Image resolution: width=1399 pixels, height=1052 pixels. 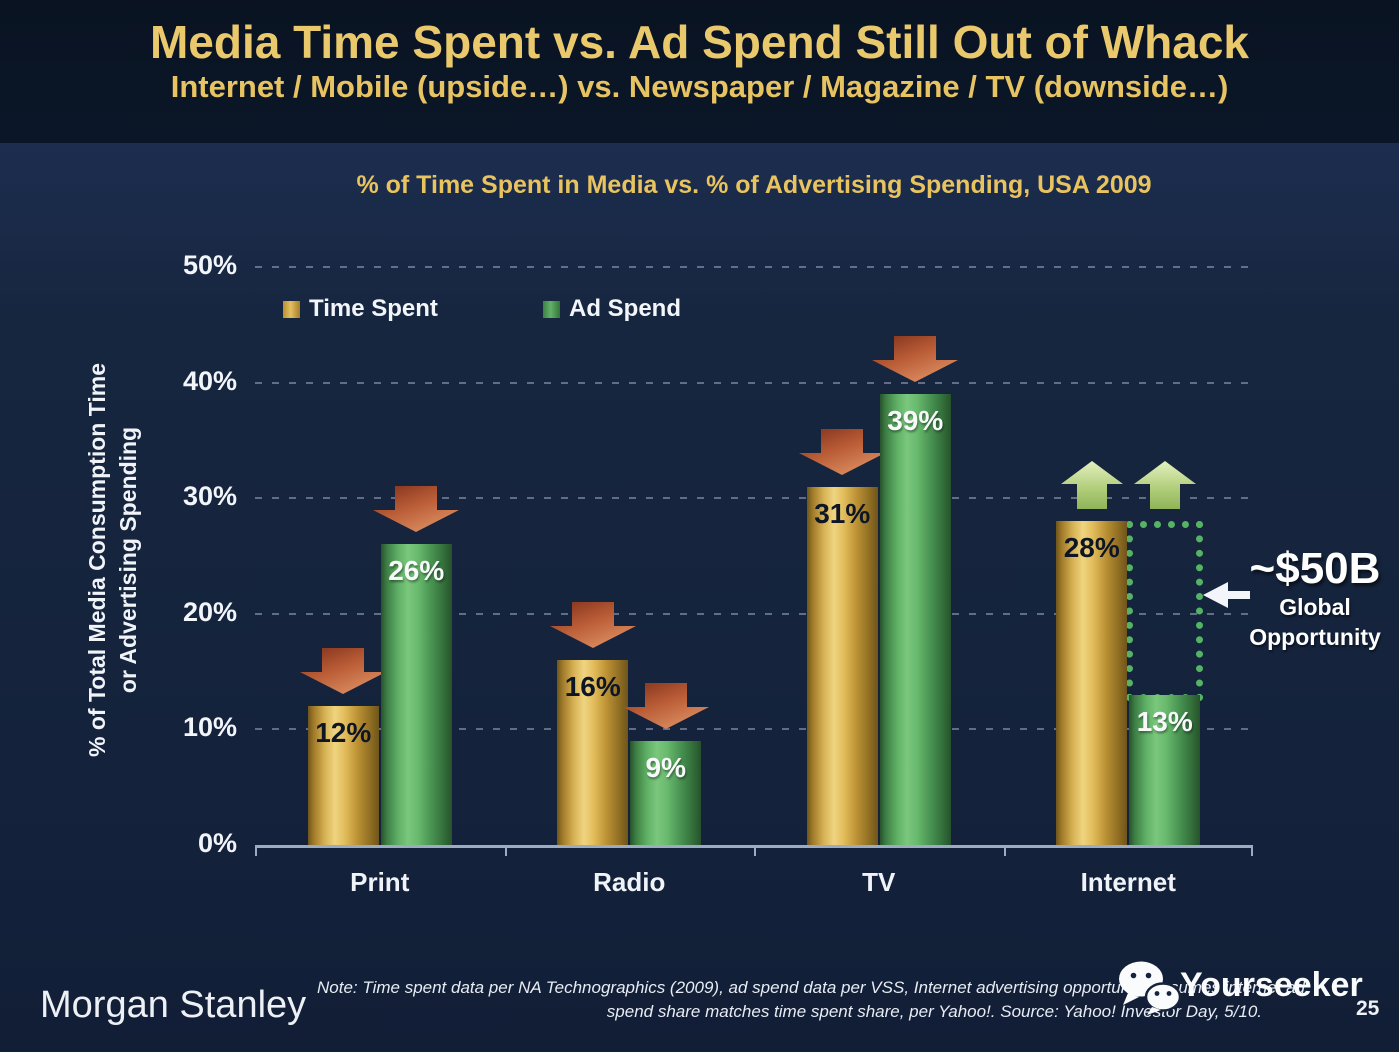 I want to click on morgan-stanley-logo: Morgan Stanley, so click(x=173, y=1005).